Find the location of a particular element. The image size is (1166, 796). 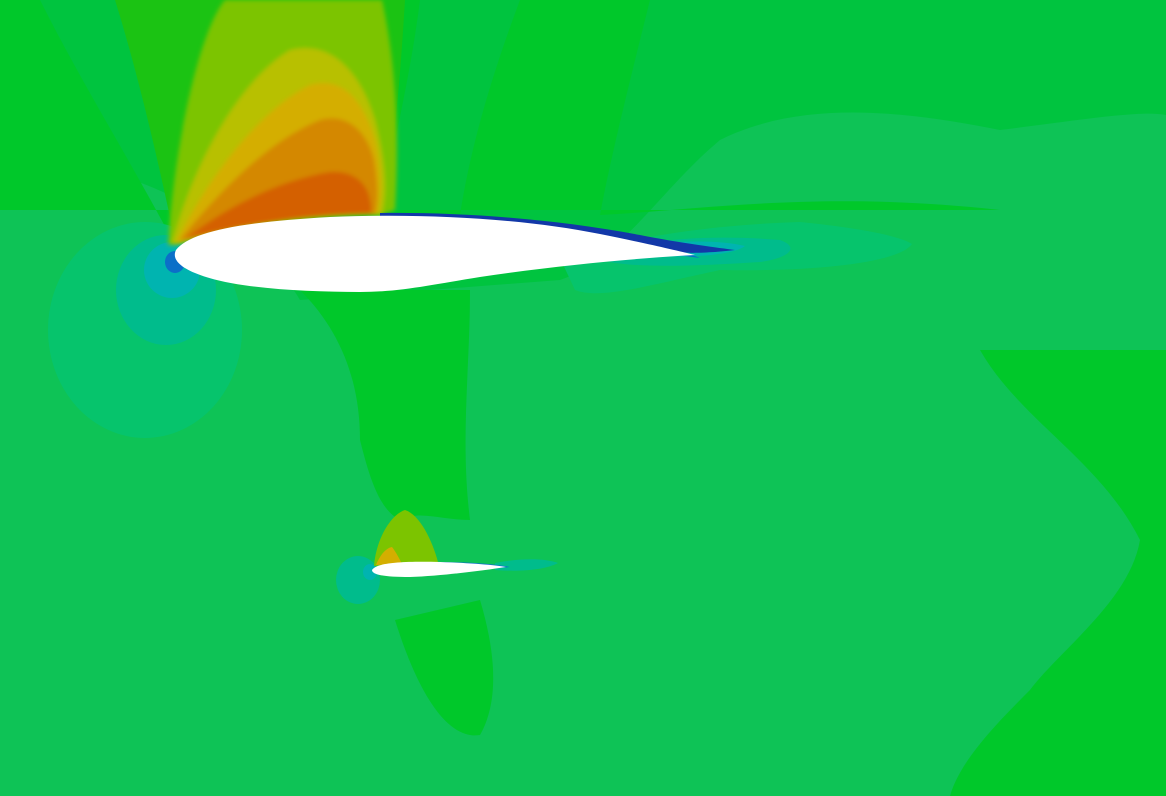

tail-stagnation-outer is located at coordinates (358, 580).